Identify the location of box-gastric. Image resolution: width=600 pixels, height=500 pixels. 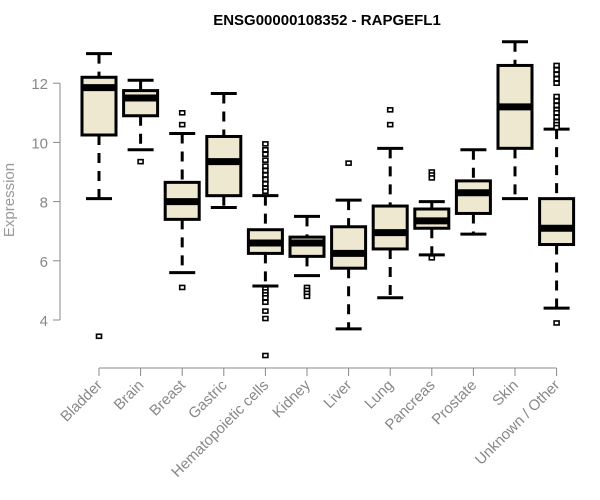
(224, 151).